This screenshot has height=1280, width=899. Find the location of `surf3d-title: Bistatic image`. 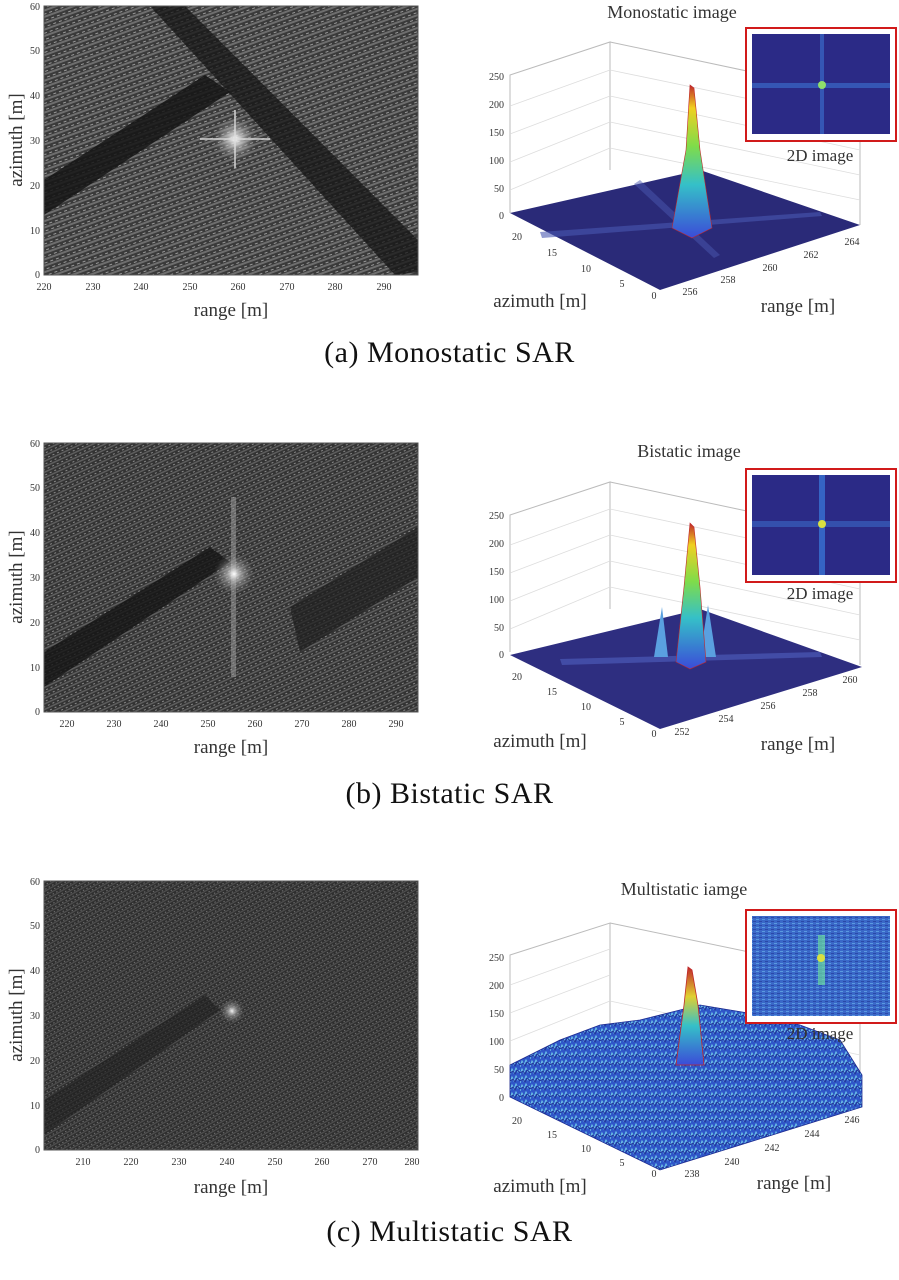

surf3d-title: Bistatic image is located at coordinates (688, 451).